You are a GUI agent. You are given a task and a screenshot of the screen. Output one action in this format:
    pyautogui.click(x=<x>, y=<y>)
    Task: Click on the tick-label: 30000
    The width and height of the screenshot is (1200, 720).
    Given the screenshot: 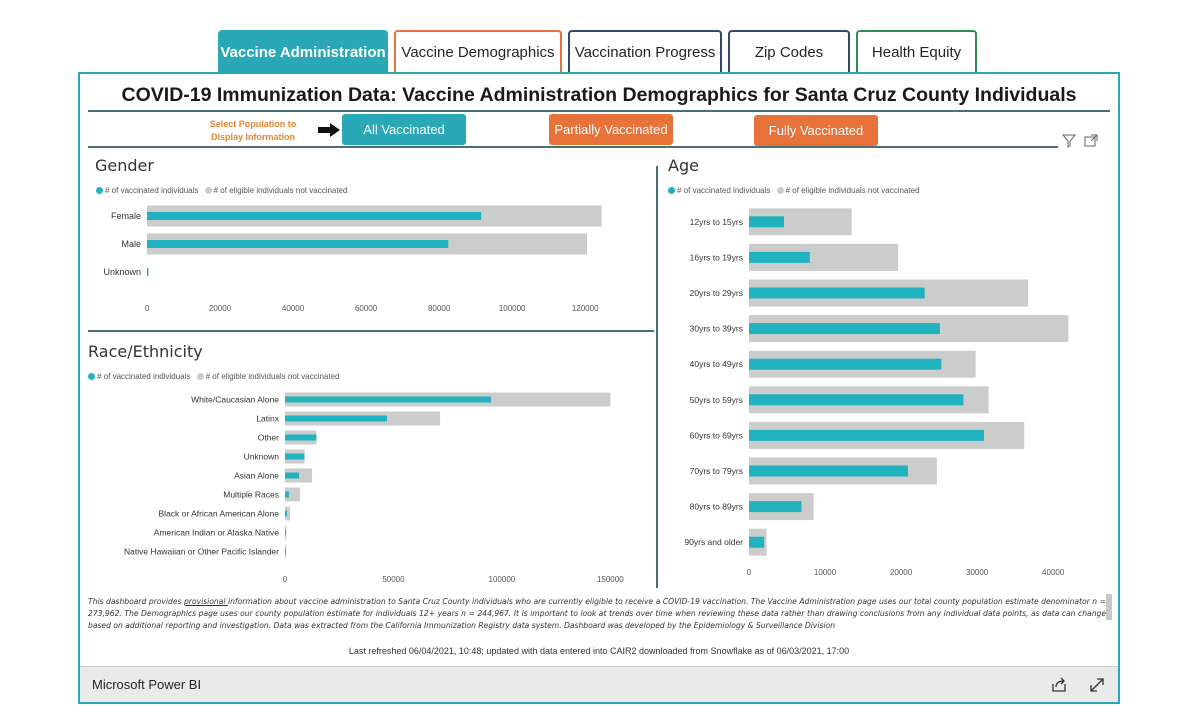 What is the action you would take?
    pyautogui.click(x=977, y=572)
    